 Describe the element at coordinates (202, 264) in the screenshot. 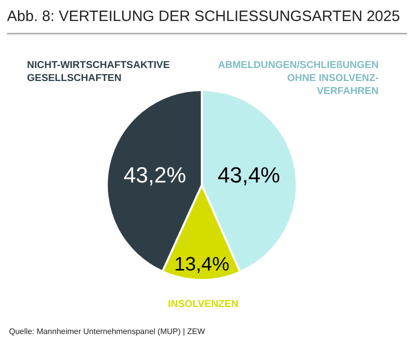

I see `data-label: 13,4%` at that location.